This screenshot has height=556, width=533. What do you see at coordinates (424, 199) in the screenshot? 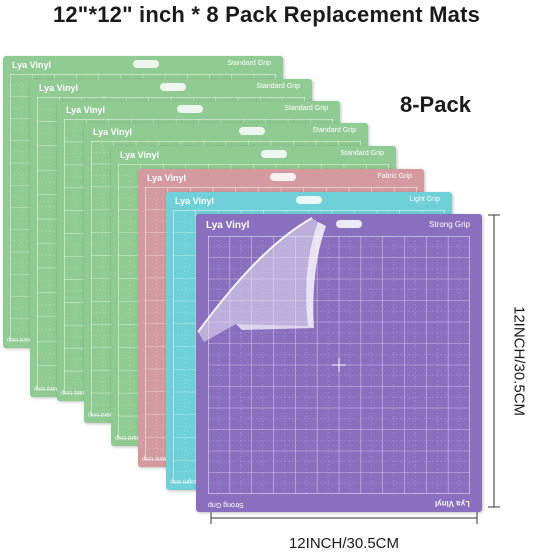
I see `mat-grip-label: Light Grip` at bounding box center [424, 199].